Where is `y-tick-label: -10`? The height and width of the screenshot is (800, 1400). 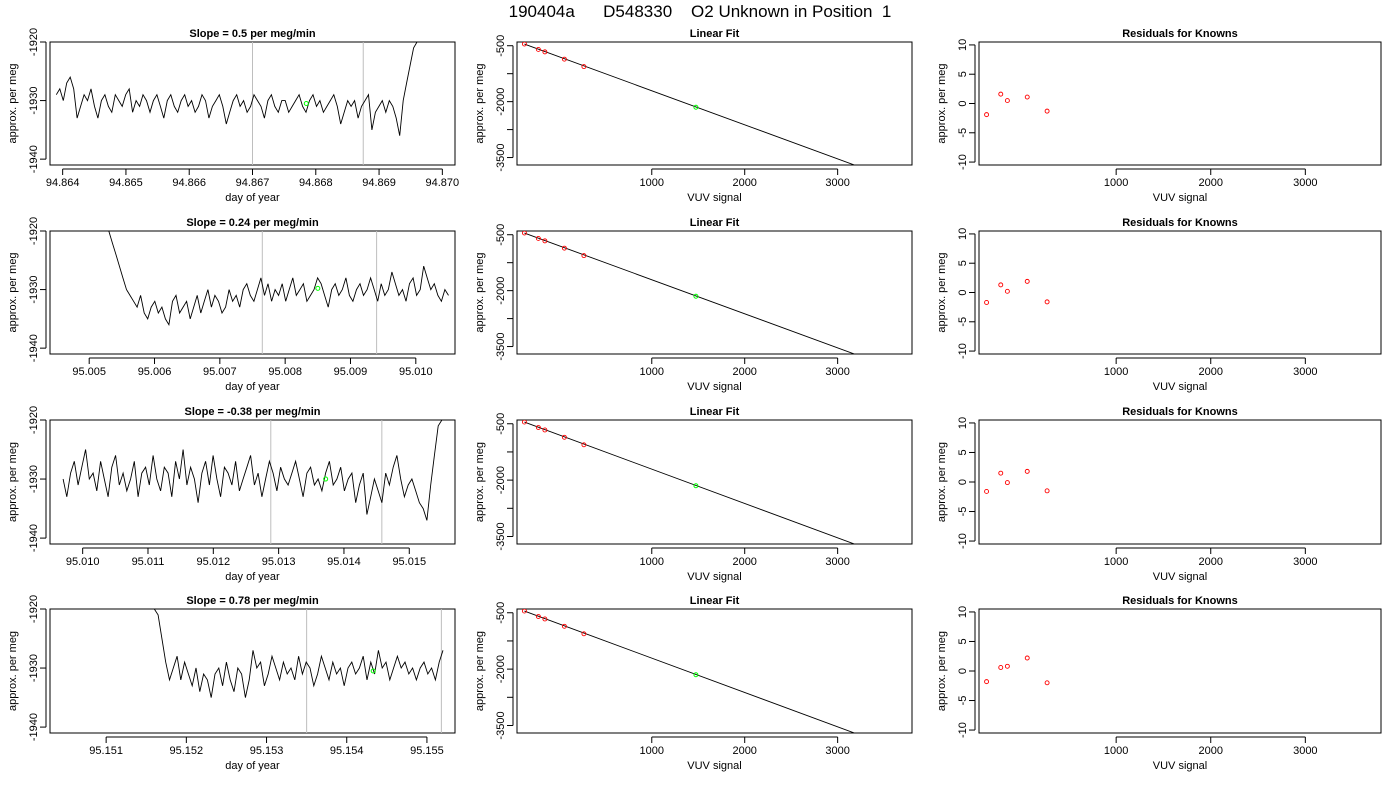 y-tick-label: -10 is located at coordinates (963, 162).